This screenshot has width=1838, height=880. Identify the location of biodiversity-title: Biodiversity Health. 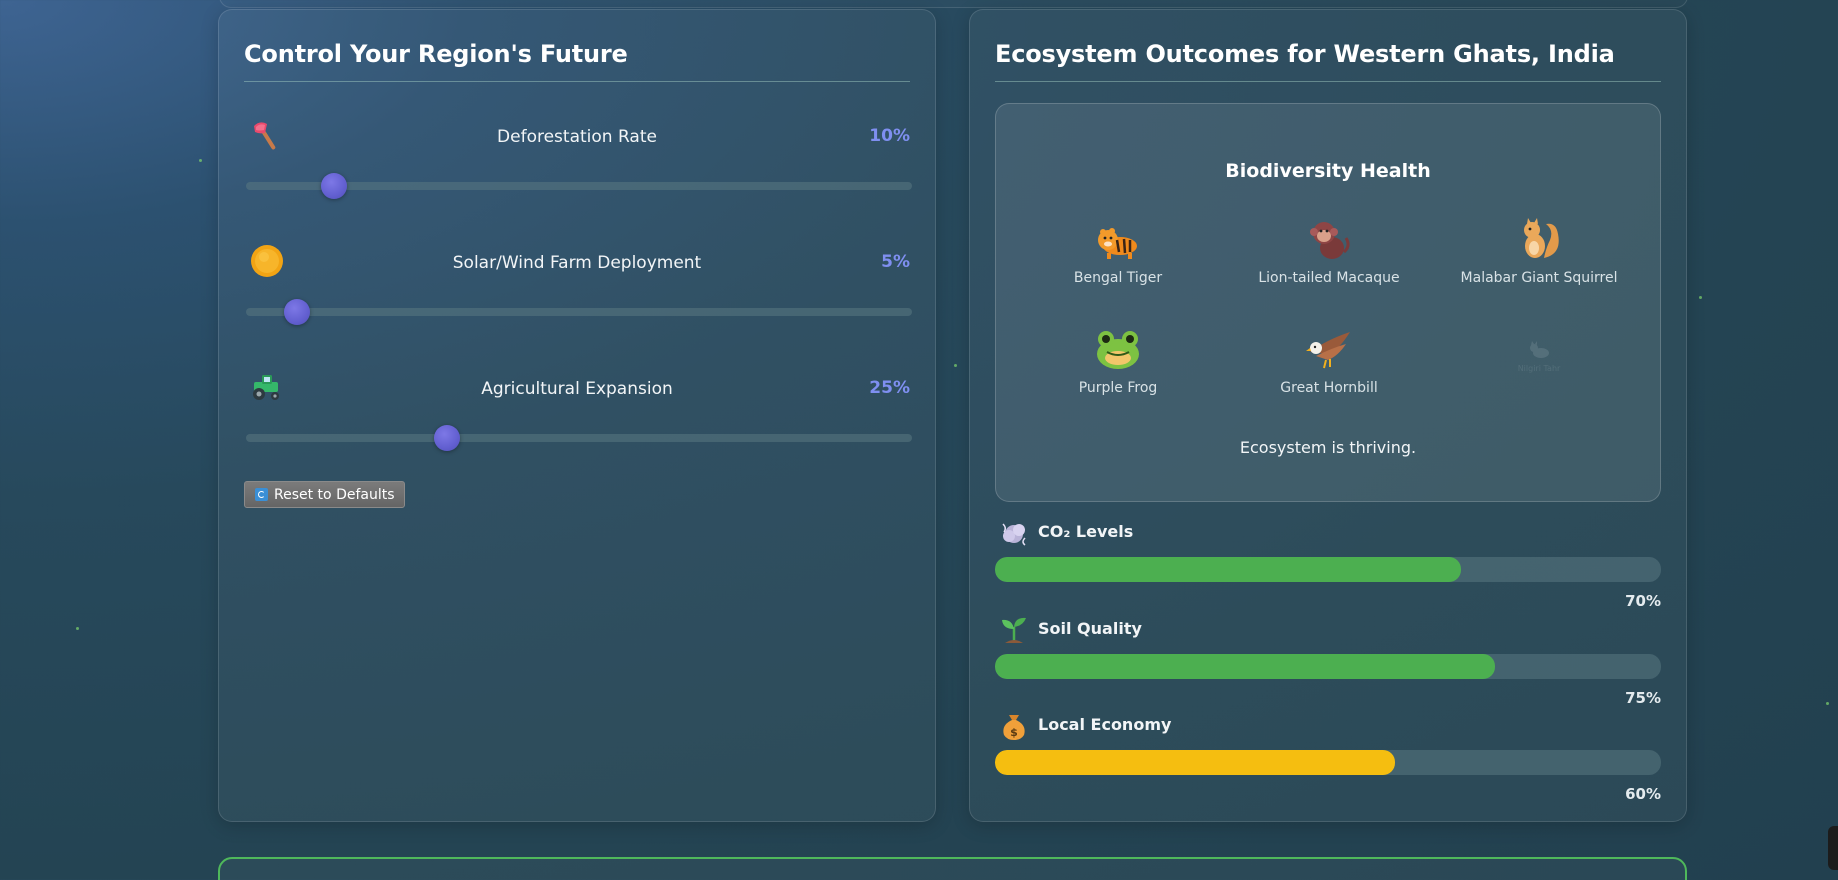
(1328, 171).